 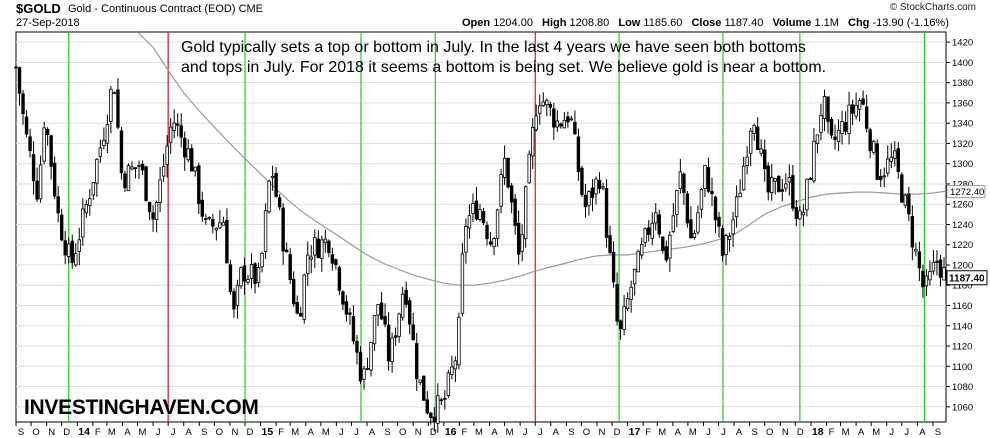 I want to click on y-tick-label: 1360, so click(x=962, y=103).